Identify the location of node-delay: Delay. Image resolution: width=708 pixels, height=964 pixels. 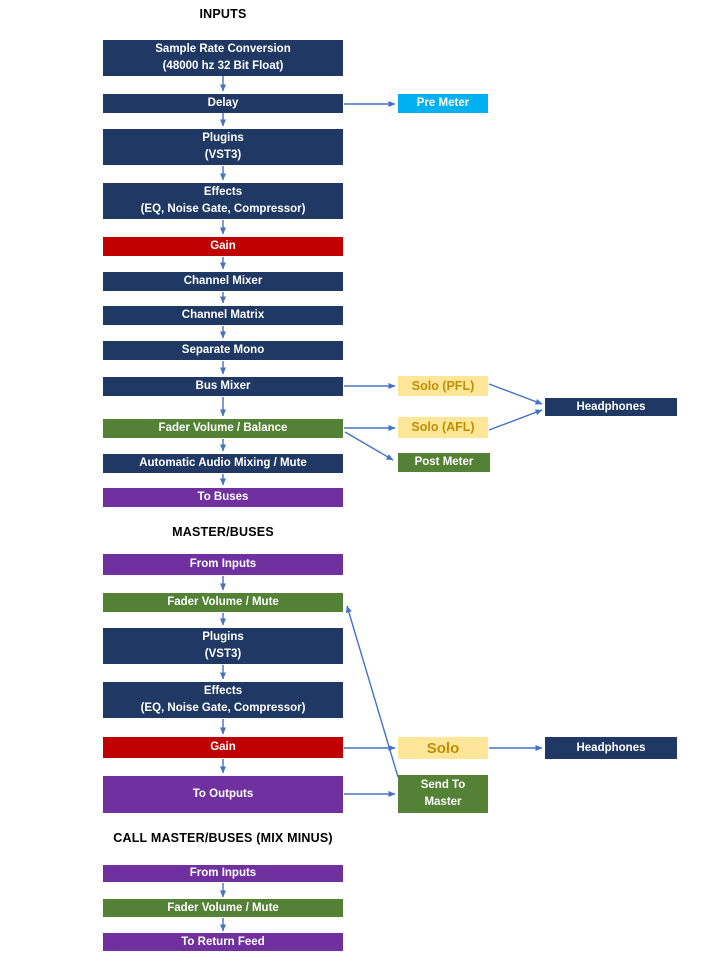
(223, 103).